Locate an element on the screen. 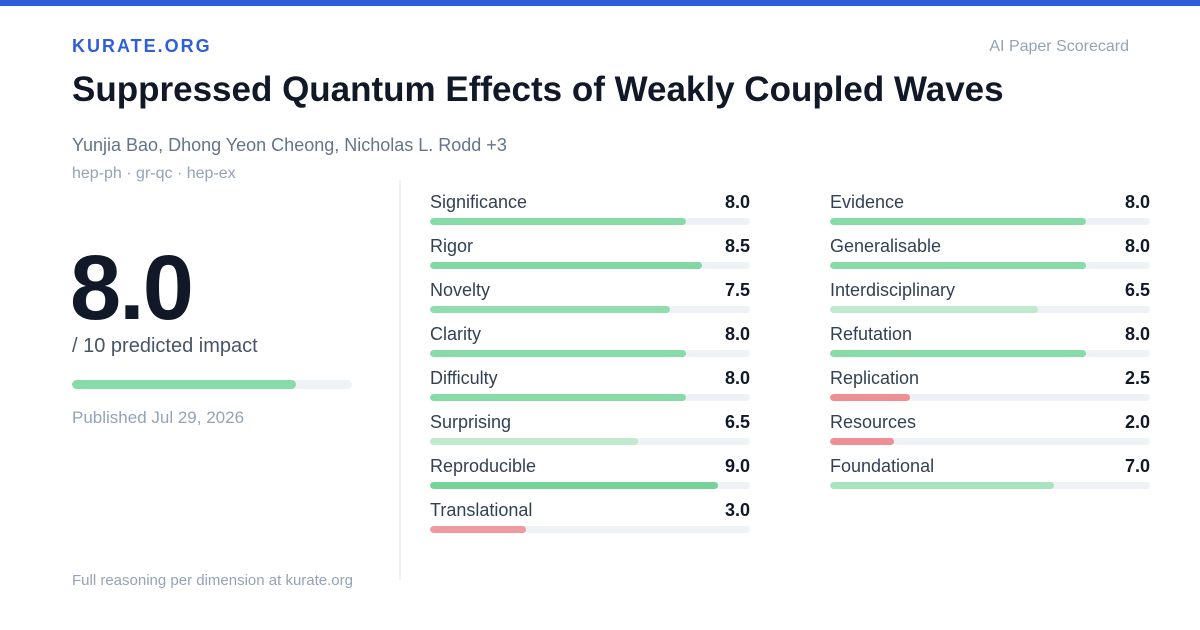  metric-row: Interdisciplinary 6.5 is located at coordinates (990, 302).